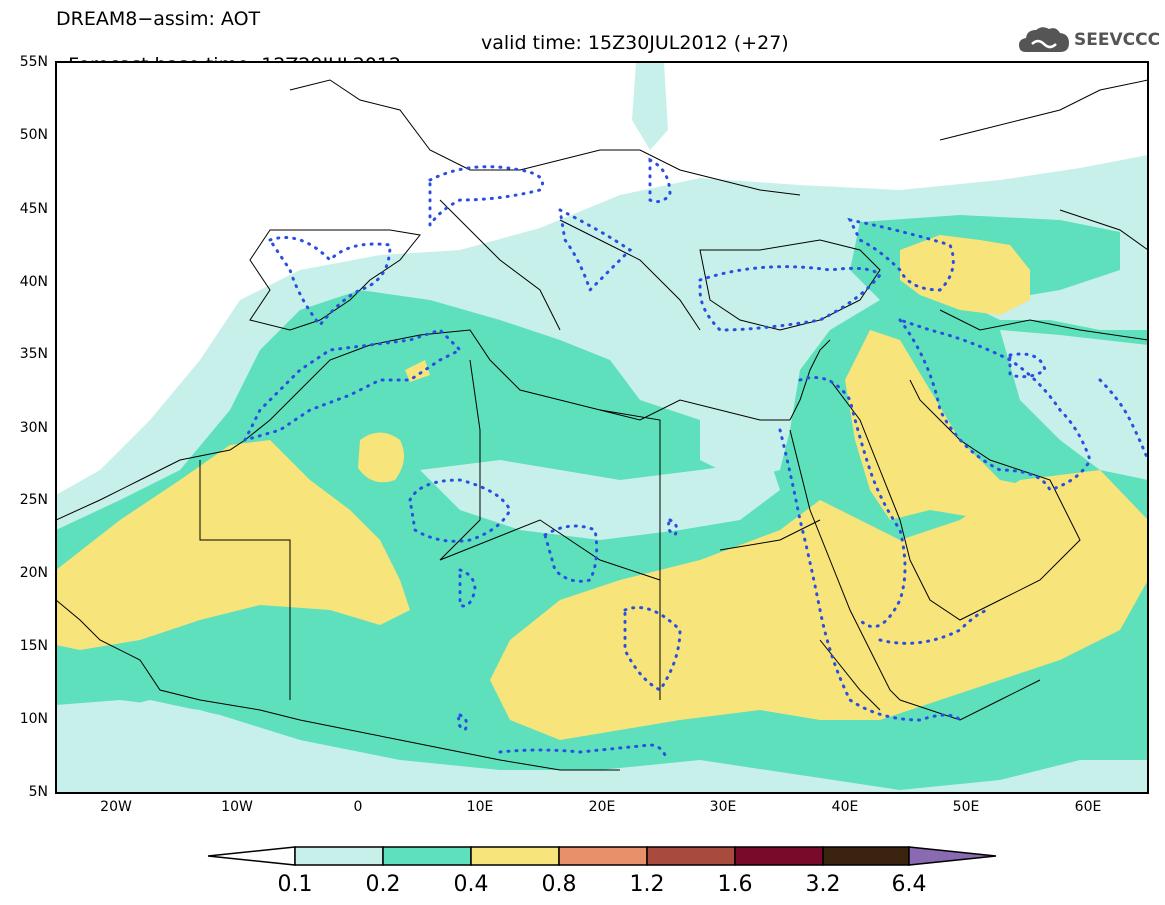 The width and height of the screenshot is (1165, 905). I want to click on lat-label: 20N, so click(33, 573).